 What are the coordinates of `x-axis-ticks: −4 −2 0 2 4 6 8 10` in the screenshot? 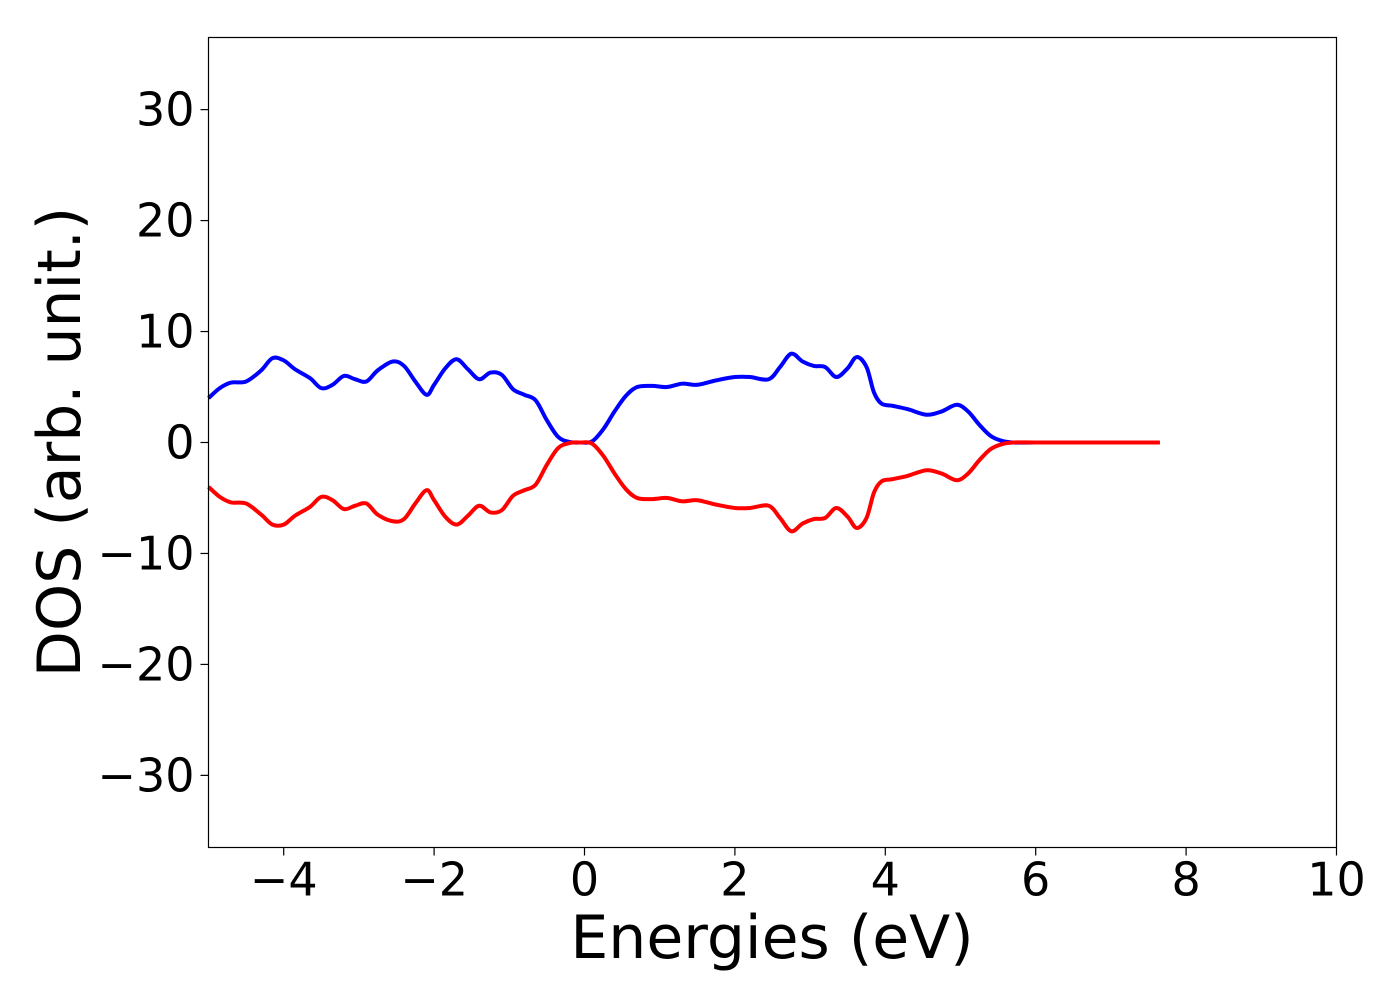 It's located at (808, 877).